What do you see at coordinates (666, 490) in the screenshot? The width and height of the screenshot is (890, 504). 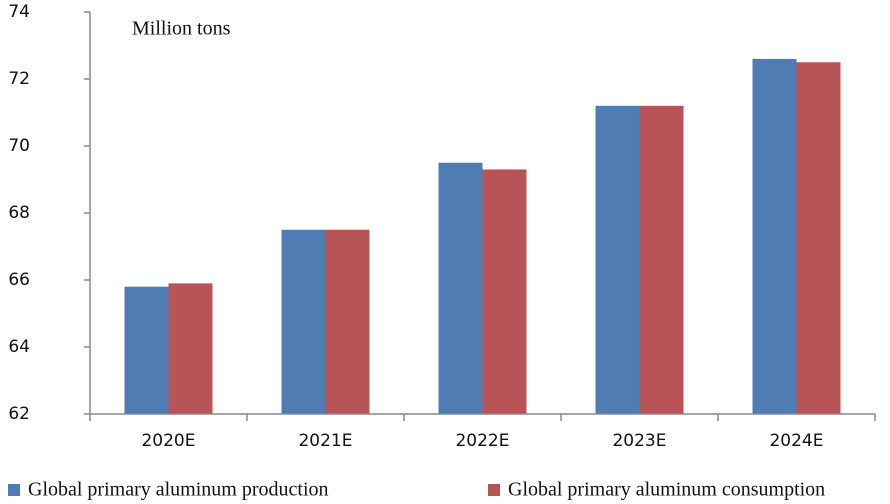 I see `legend-label: Global primary aluminum consumption` at bounding box center [666, 490].